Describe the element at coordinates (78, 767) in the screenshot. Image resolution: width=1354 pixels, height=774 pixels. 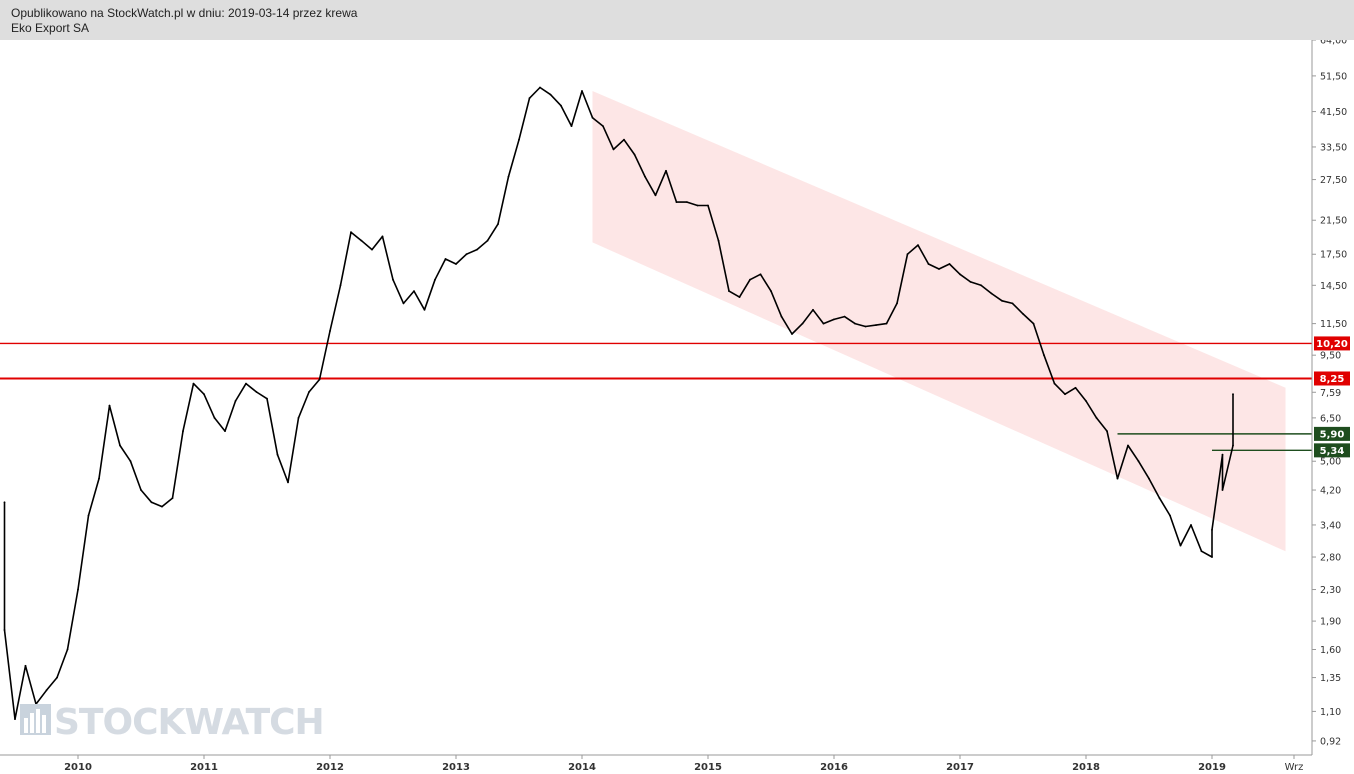
I see `x-tick-label: 2010` at that location.